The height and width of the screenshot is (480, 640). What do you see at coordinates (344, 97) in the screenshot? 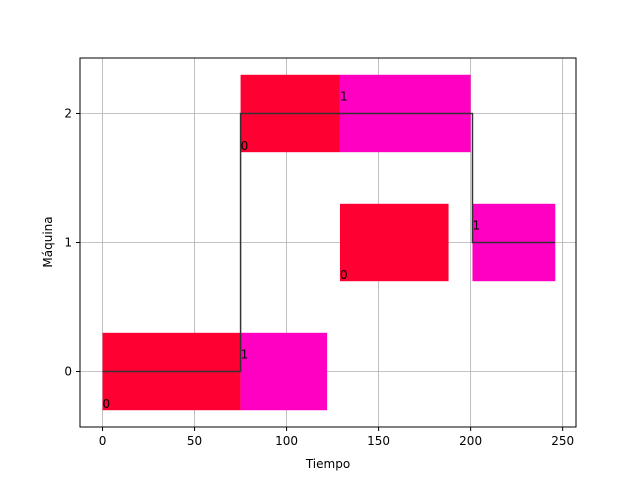
I see `bar-label-machine-2-job-1: 1` at bounding box center [344, 97].